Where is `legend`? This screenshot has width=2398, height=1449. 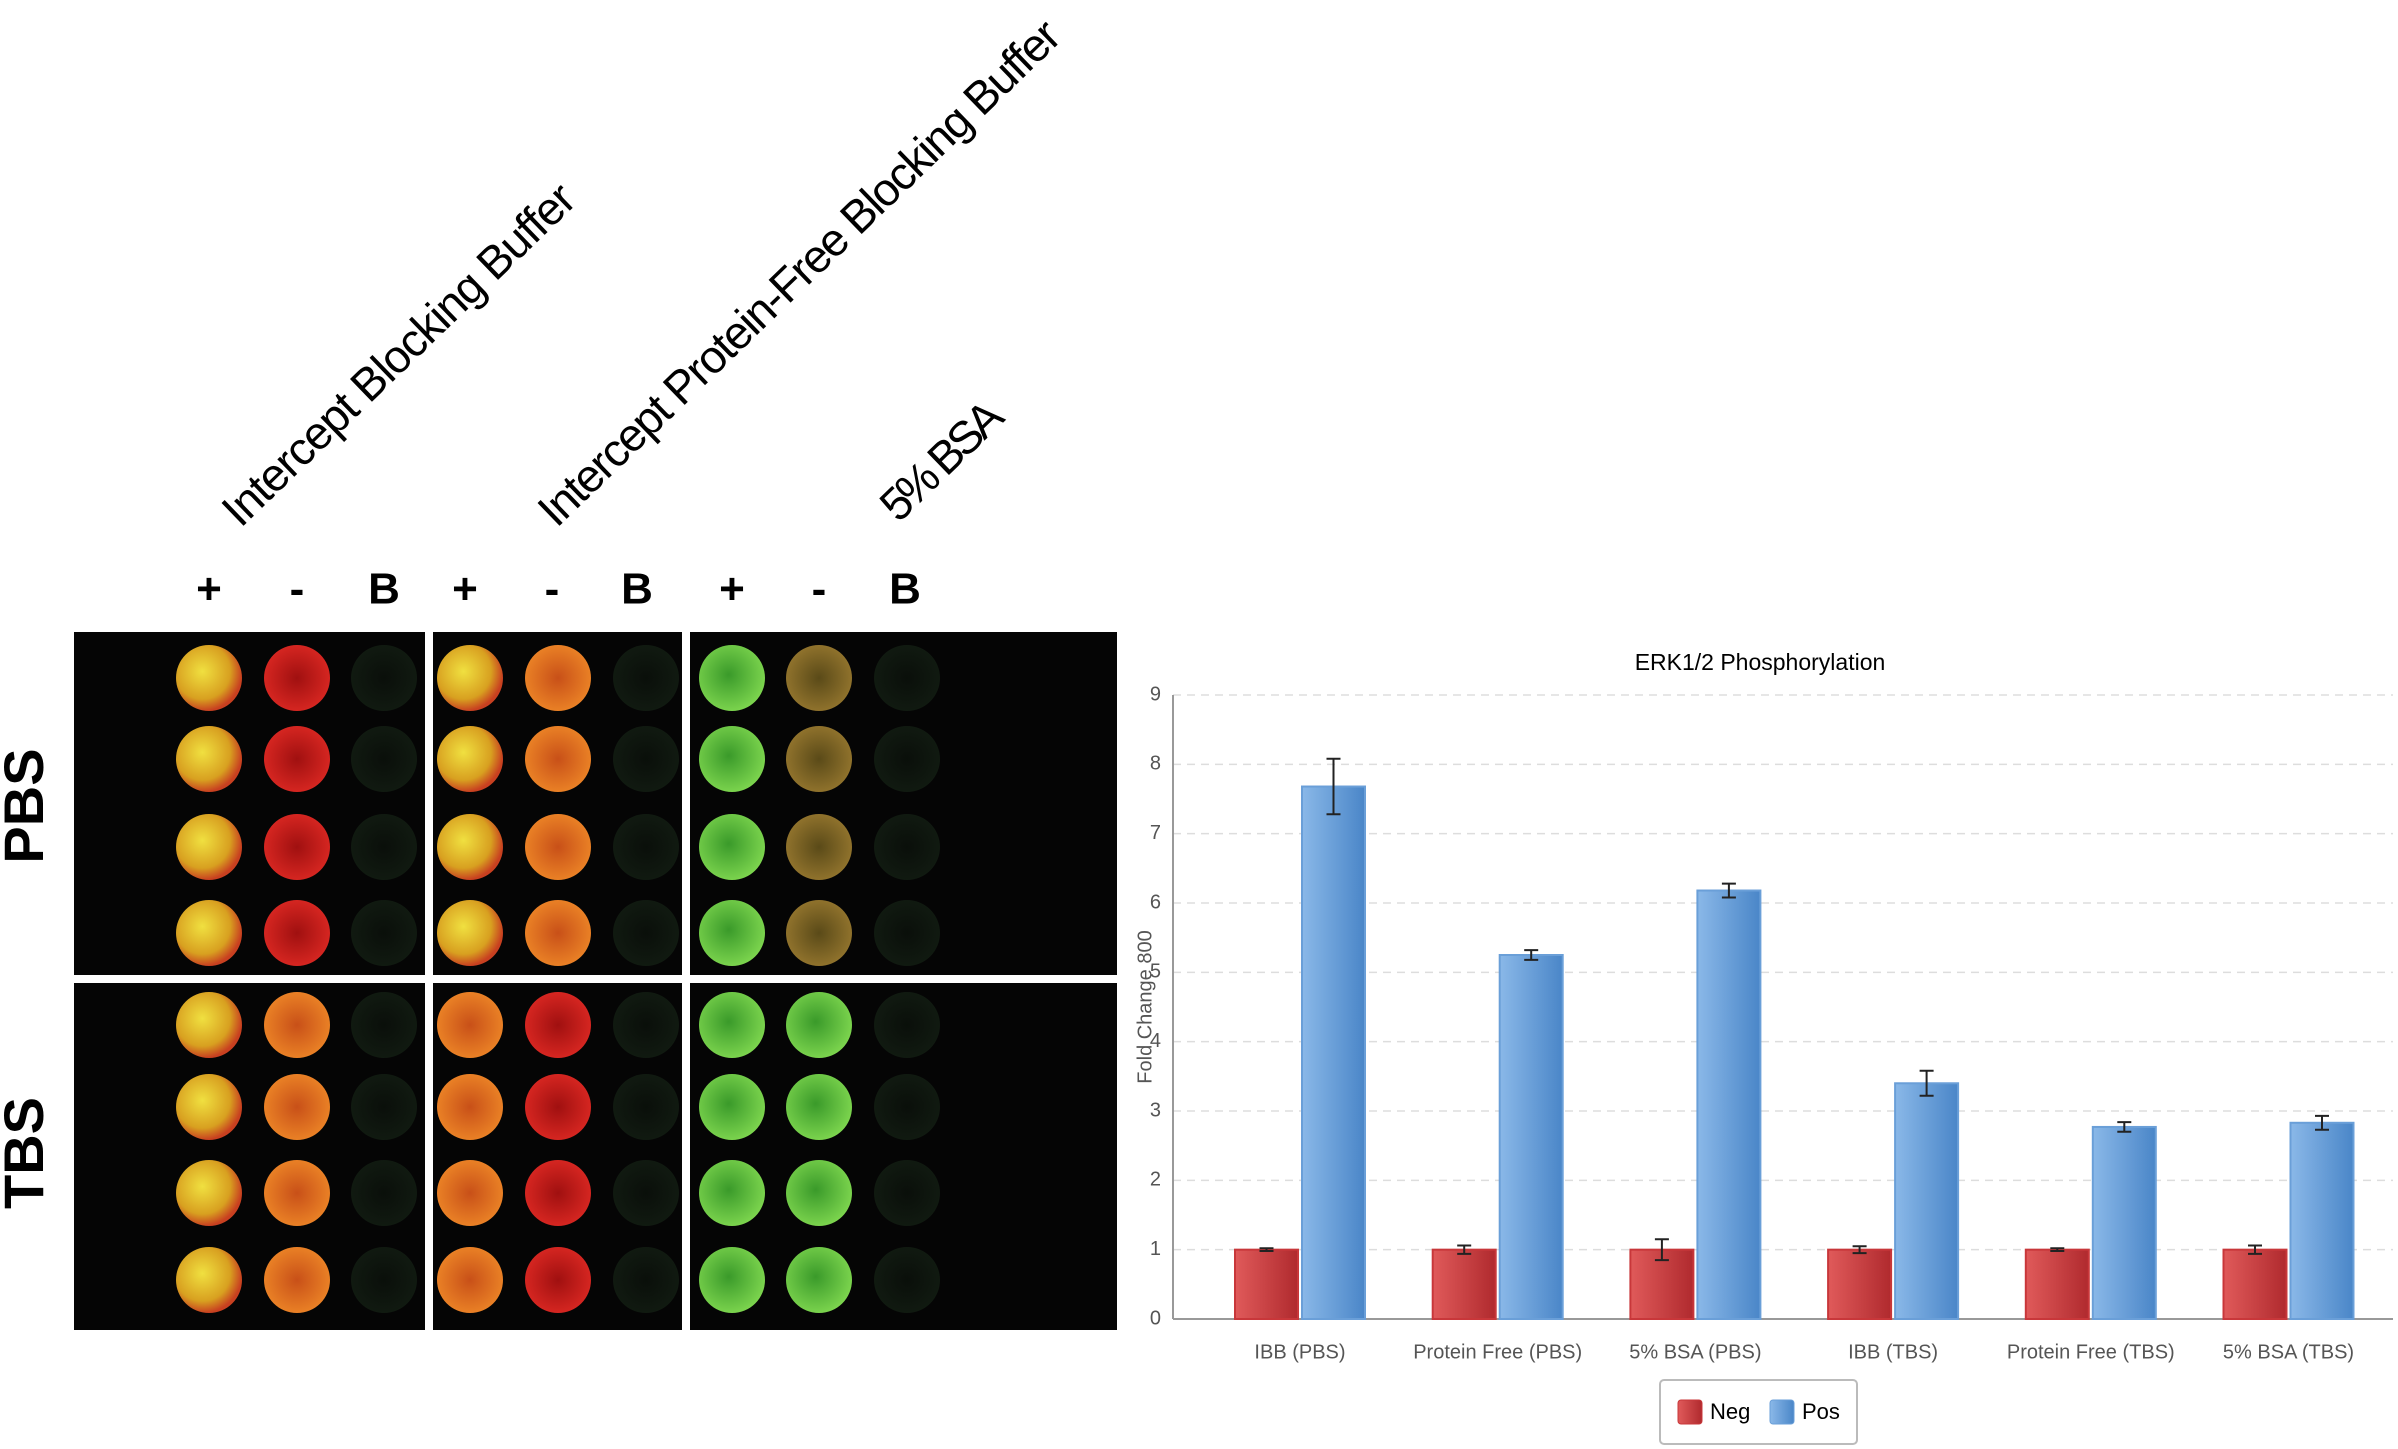
legend is located at coordinates (1758, 1412).